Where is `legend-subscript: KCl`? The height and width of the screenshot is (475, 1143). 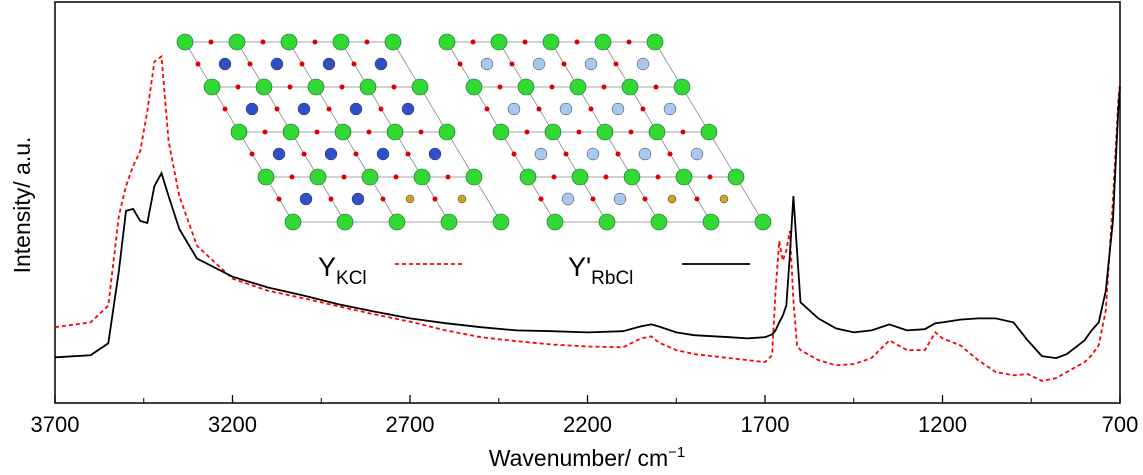 legend-subscript: KCl is located at coordinates (351, 278).